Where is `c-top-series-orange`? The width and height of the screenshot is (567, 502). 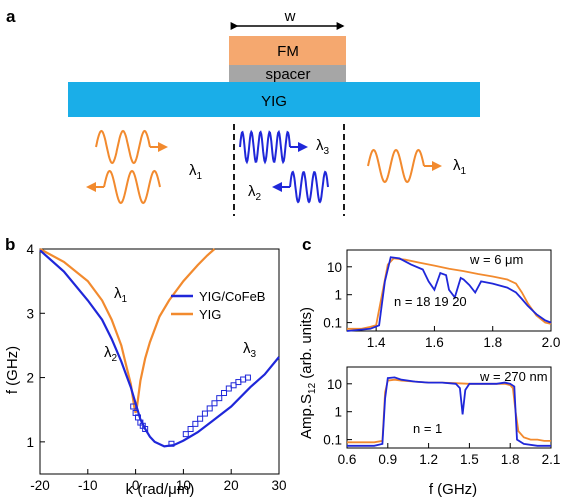 c-top-series-orange is located at coordinates (449, 293).